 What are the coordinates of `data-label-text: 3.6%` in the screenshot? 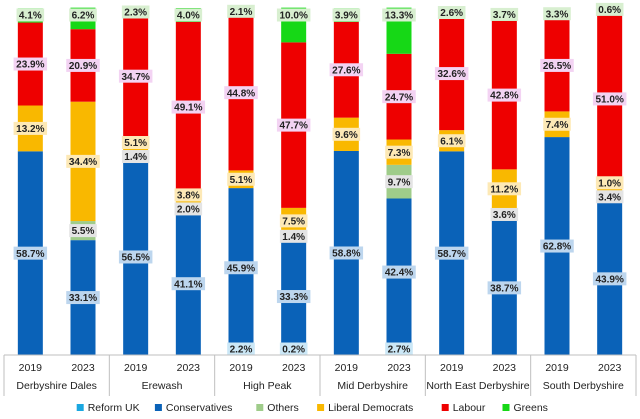 It's located at (504, 215).